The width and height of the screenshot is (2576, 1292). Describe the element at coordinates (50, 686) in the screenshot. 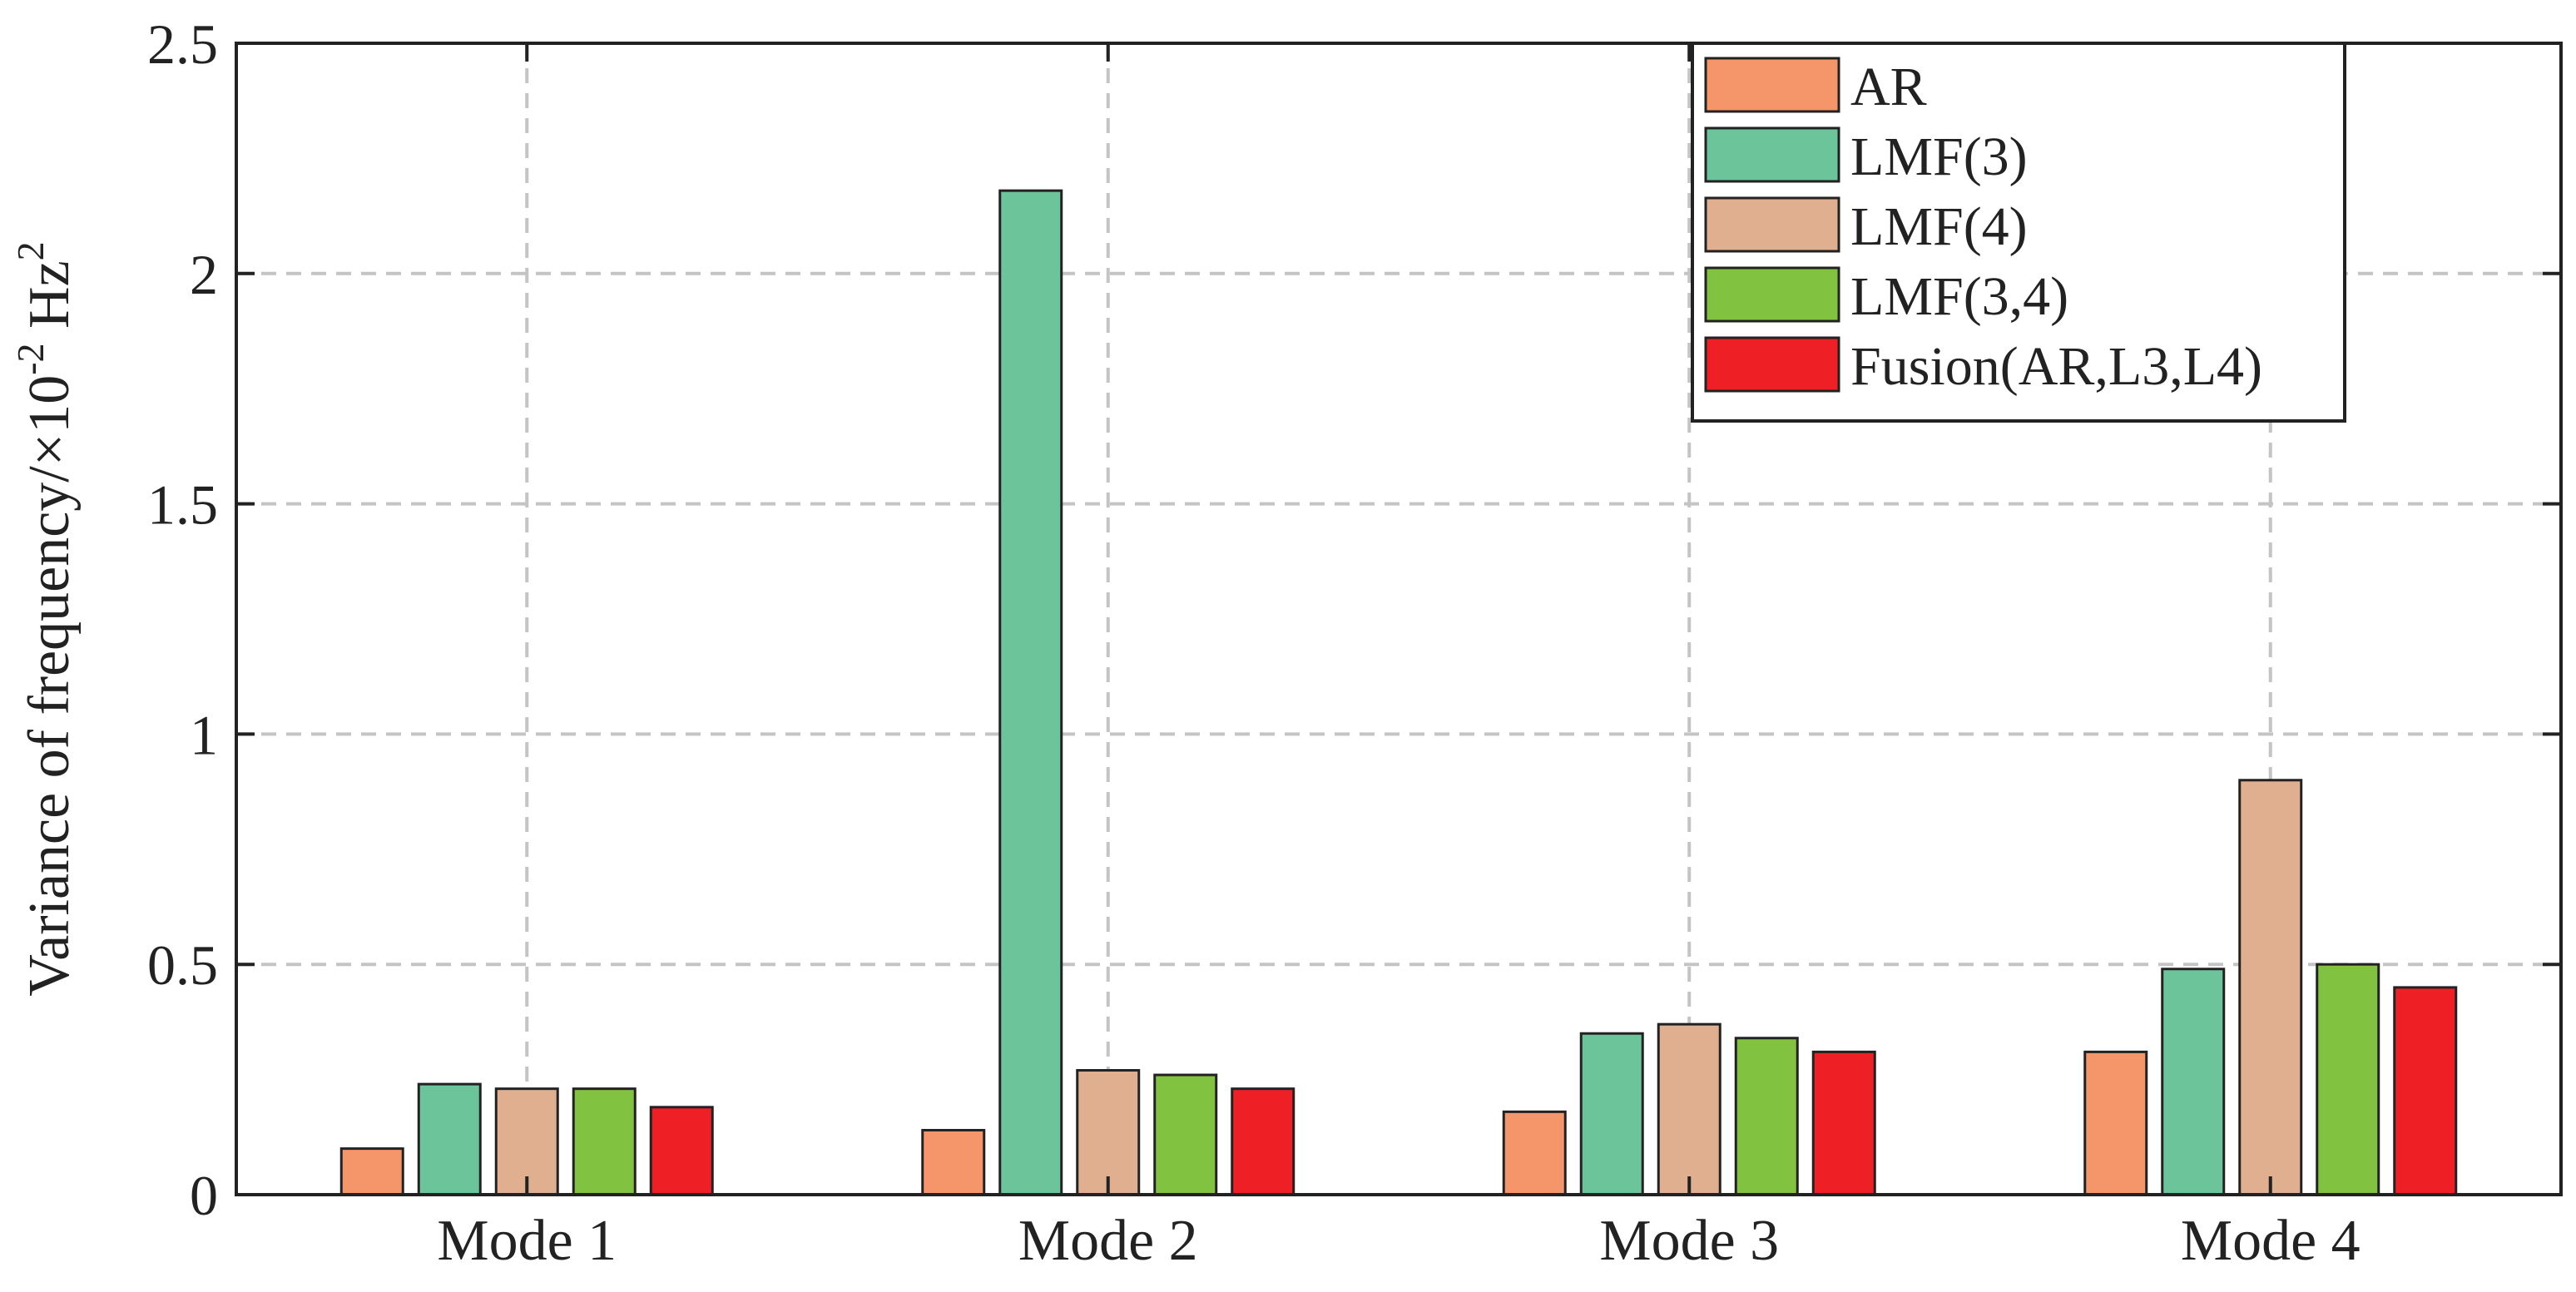

I see `y-axis-label-prefix: Variance of frequency/×10` at that location.